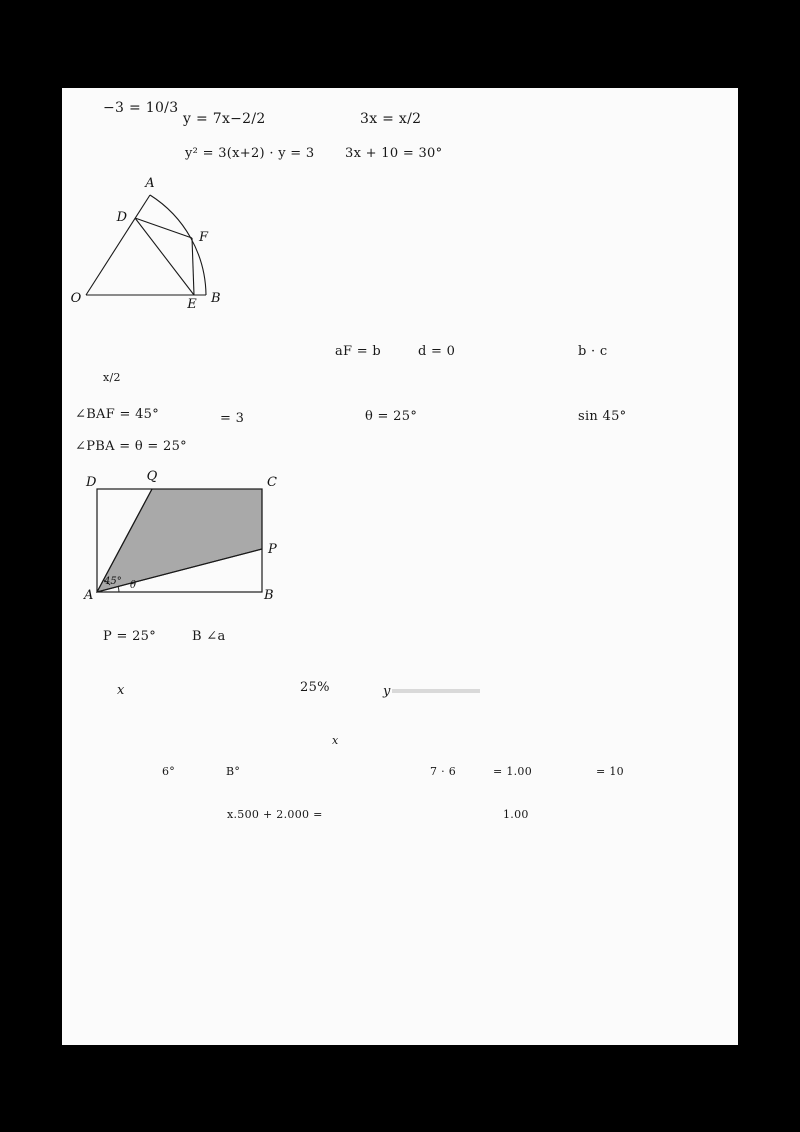  What do you see at coordinates (152, 476) in the screenshot?
I see `point-label-Q: Q` at bounding box center [152, 476].